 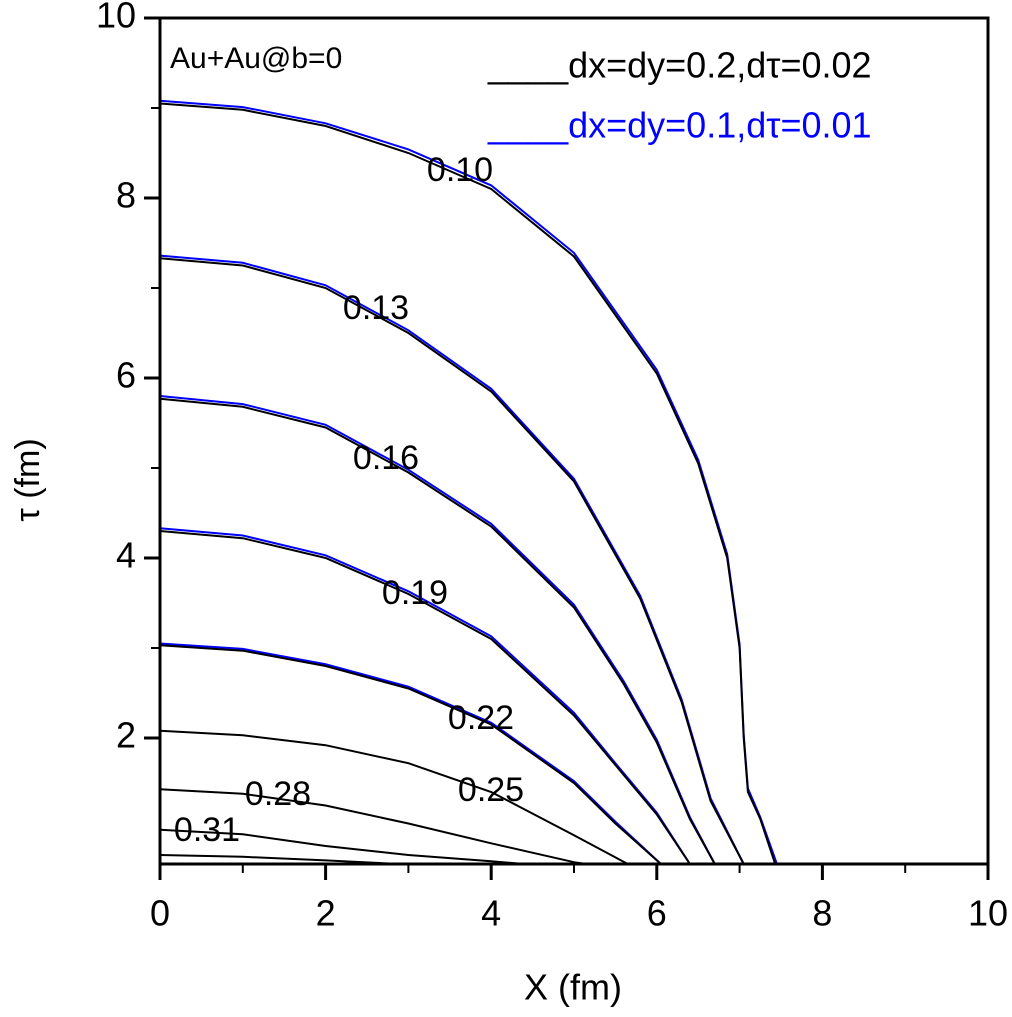 What do you see at coordinates (822, 913) in the screenshot?
I see `x-tick-label: 8` at bounding box center [822, 913].